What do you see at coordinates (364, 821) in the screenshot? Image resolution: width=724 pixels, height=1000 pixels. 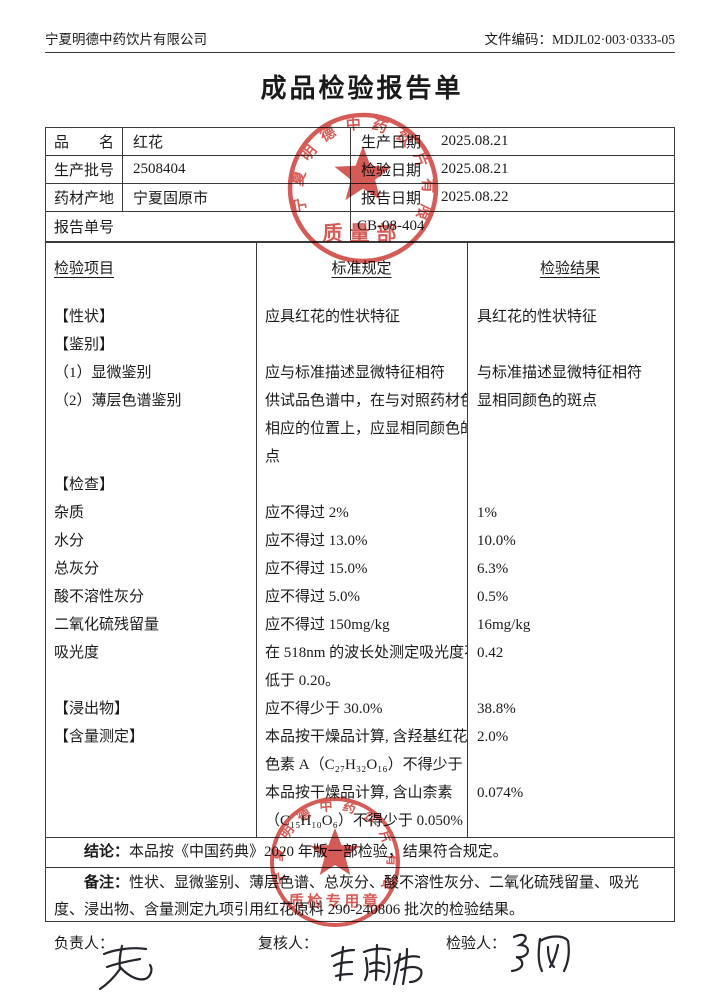 I see `inspection-standard: （C₁₅H₁₀O₆）不得少于 0.050%` at bounding box center [364, 821].